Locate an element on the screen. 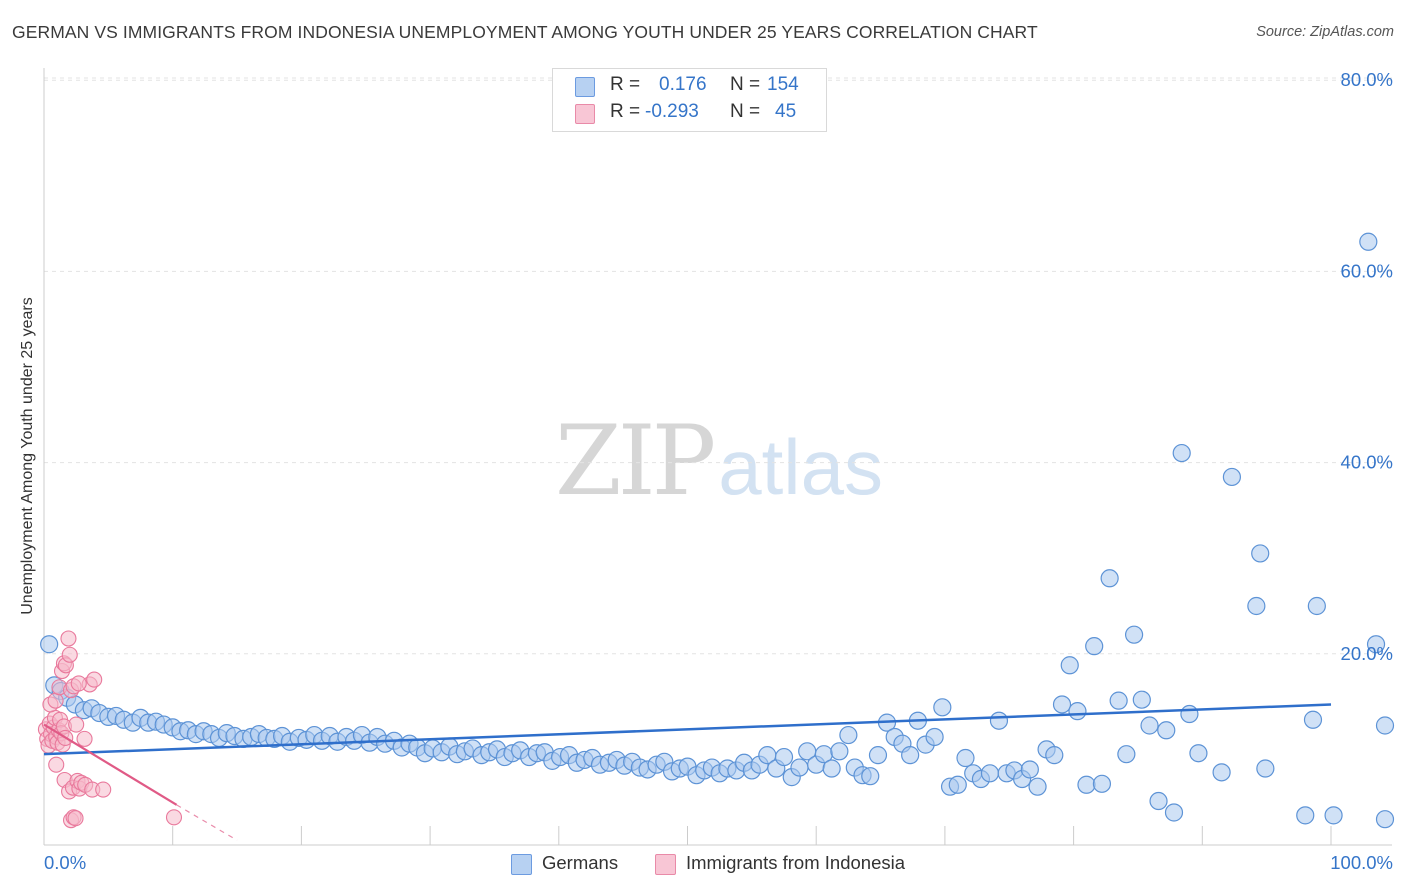 The height and width of the screenshot is (892, 1406). trend-lines is located at coordinates (687, 772).